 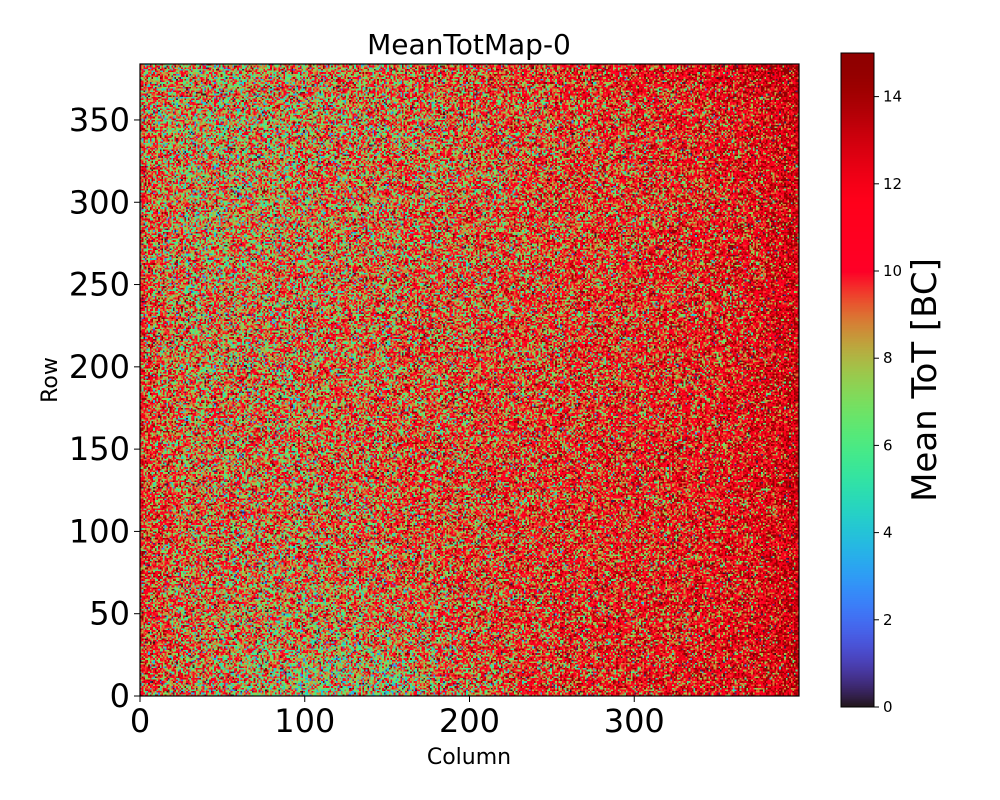 I want to click on colorbar-tick-label: 14, so click(x=892, y=97).